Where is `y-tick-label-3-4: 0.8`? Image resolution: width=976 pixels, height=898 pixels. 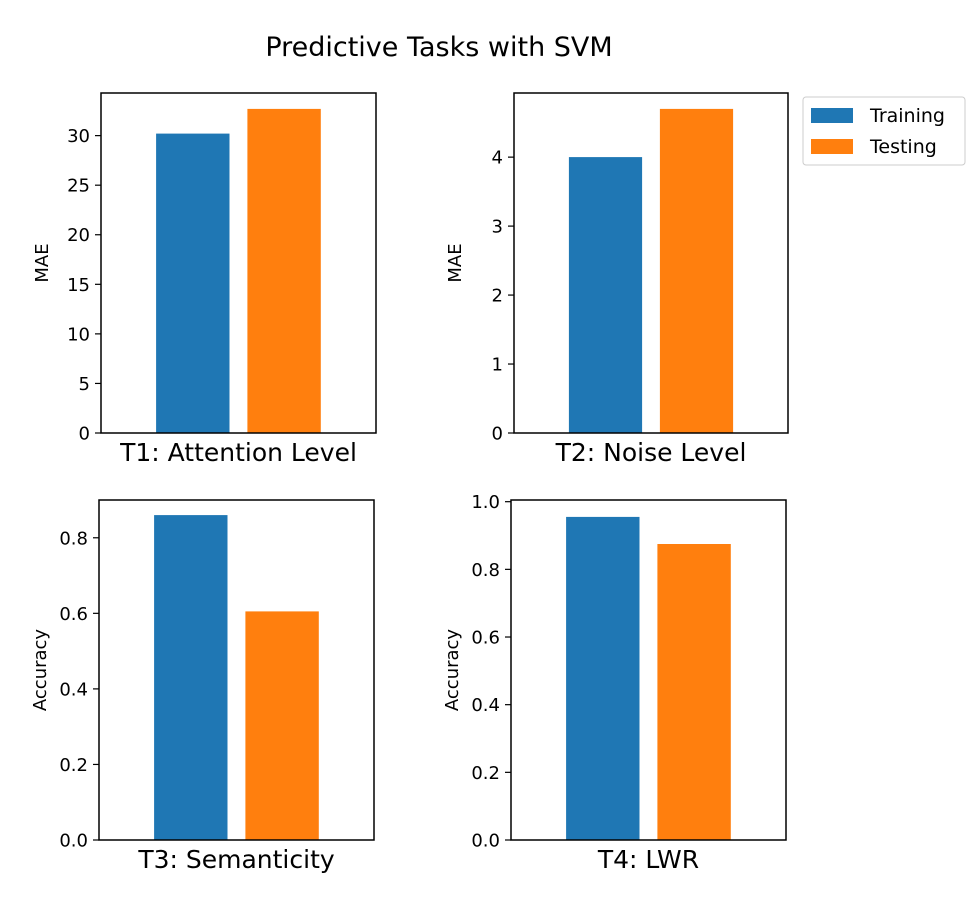
y-tick-label-3-4: 0.8 is located at coordinates (73, 538).